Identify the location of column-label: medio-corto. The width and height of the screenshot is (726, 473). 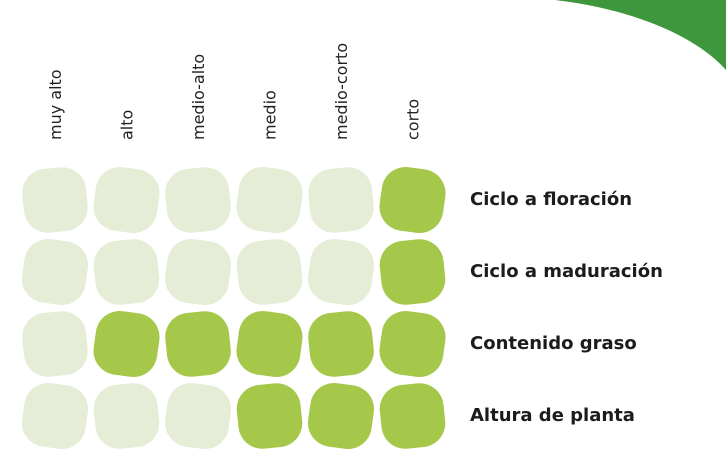
(341, 91).